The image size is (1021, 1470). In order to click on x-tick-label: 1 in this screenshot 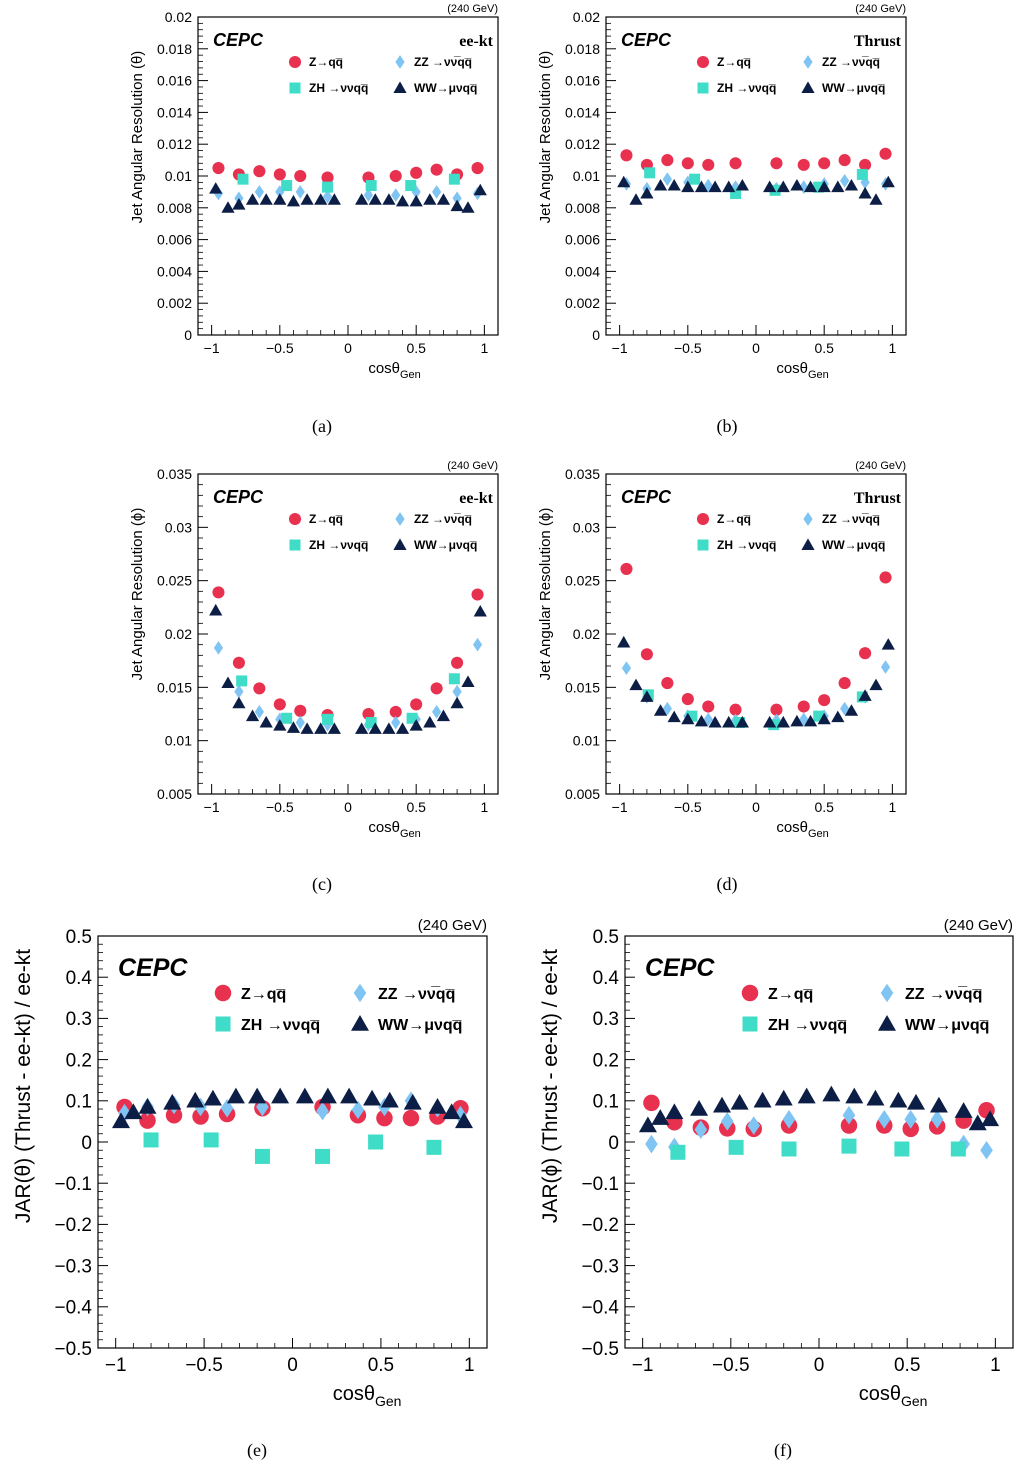, I will do `click(484, 348)`.